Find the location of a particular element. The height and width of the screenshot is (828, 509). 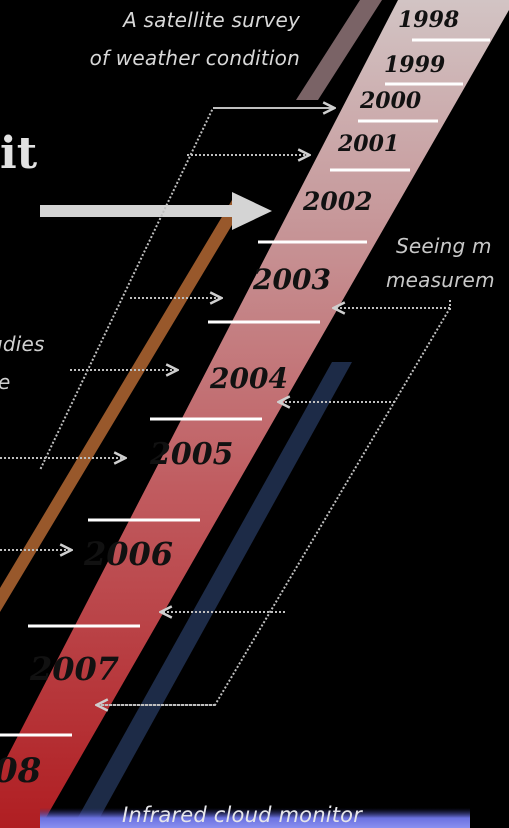

caption-top-line2: of weather condition is located at coordinates (194, 58).